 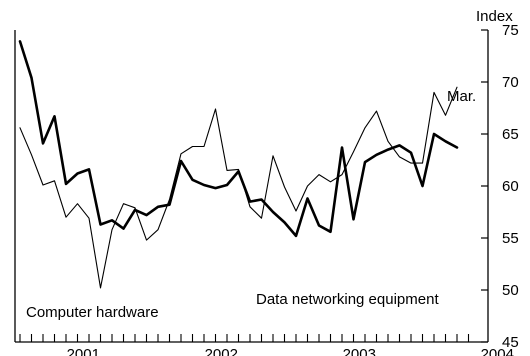 I want to click on y-axis-unit-label: Index, so click(x=494, y=16).